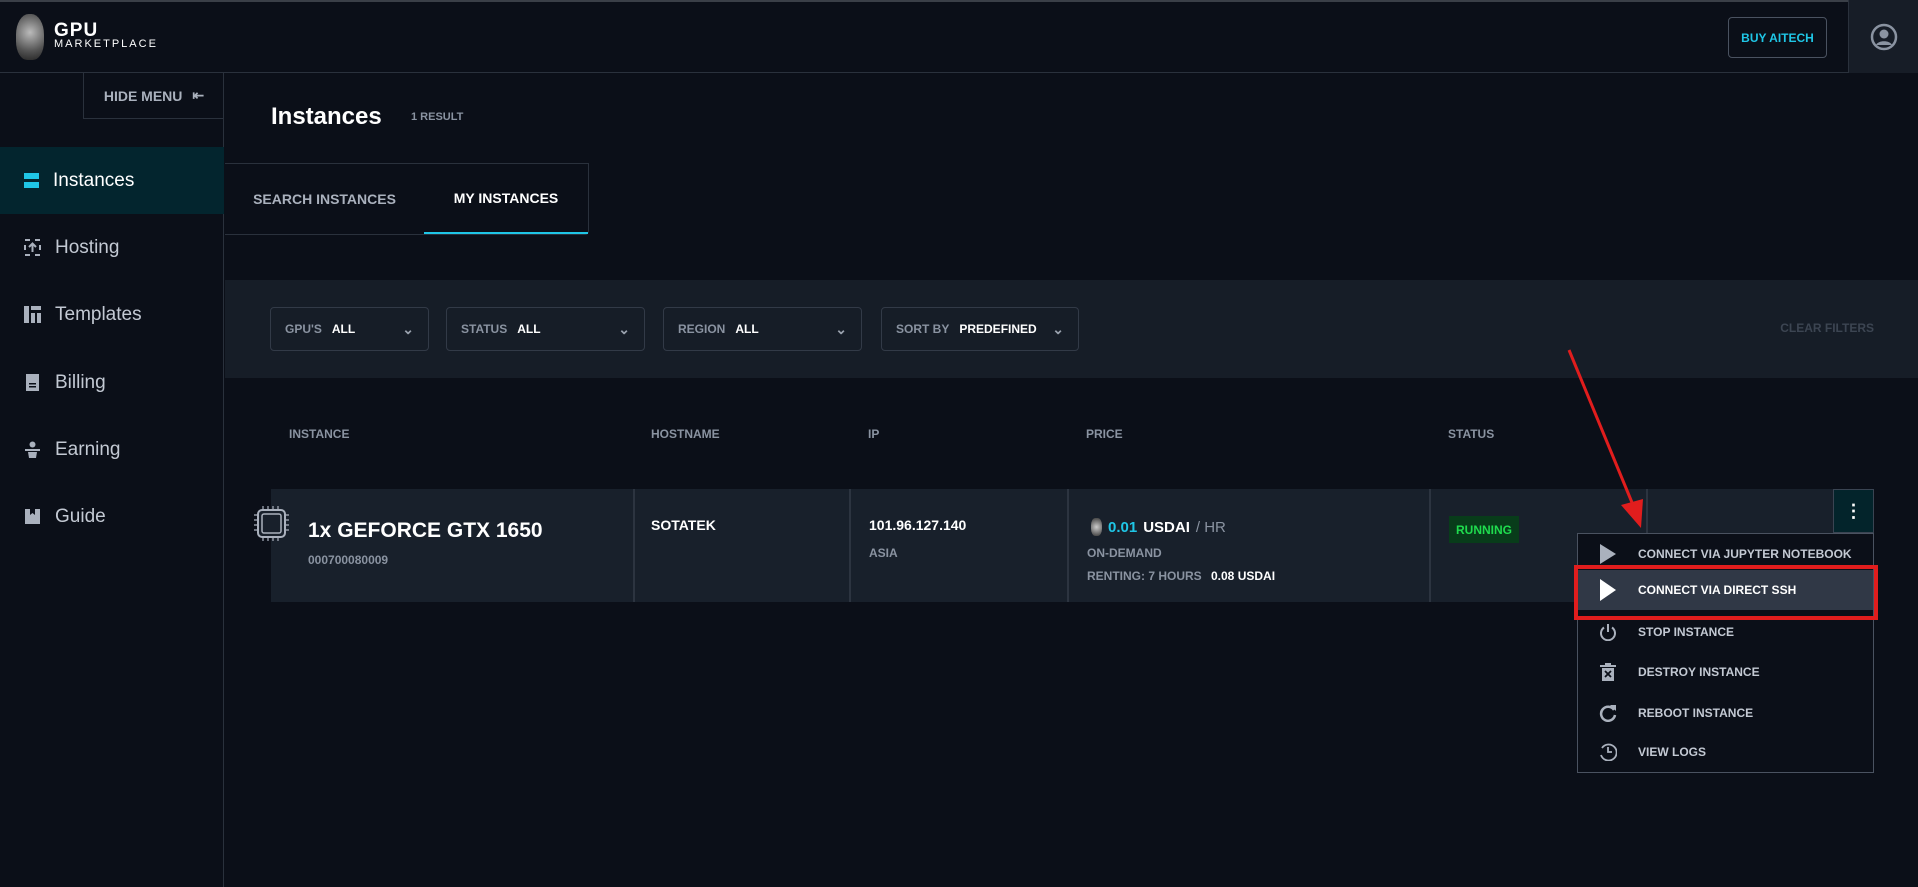  I want to click on column-header-instance: INSTANCE, so click(319, 434).